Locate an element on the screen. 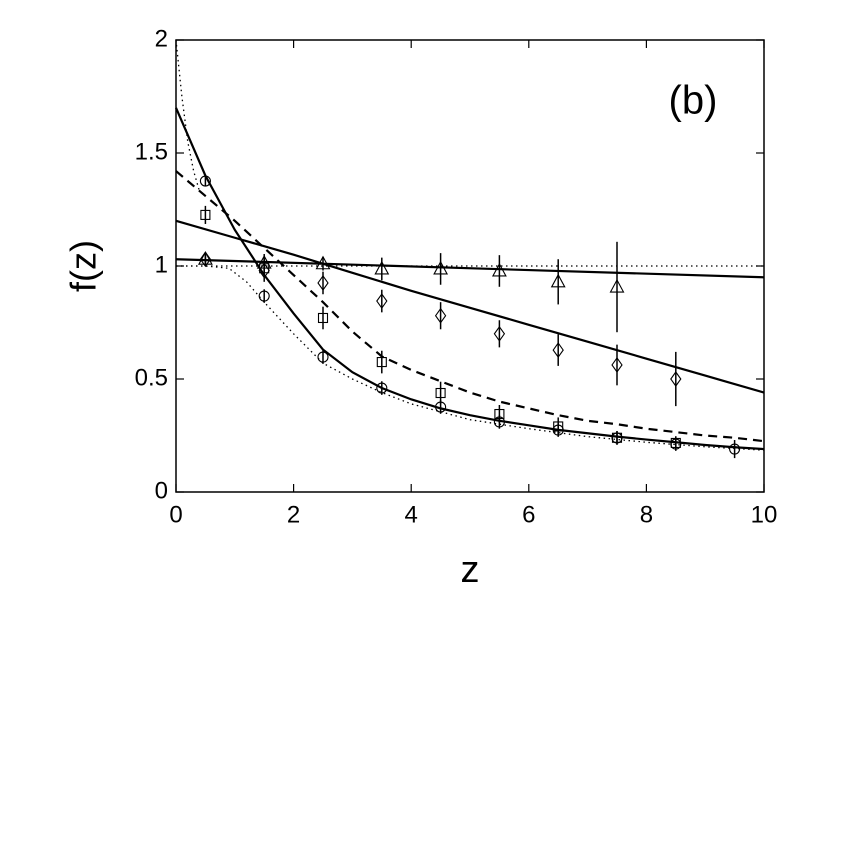 The width and height of the screenshot is (841, 856). x-axis-label: z is located at coordinates (470, 570).